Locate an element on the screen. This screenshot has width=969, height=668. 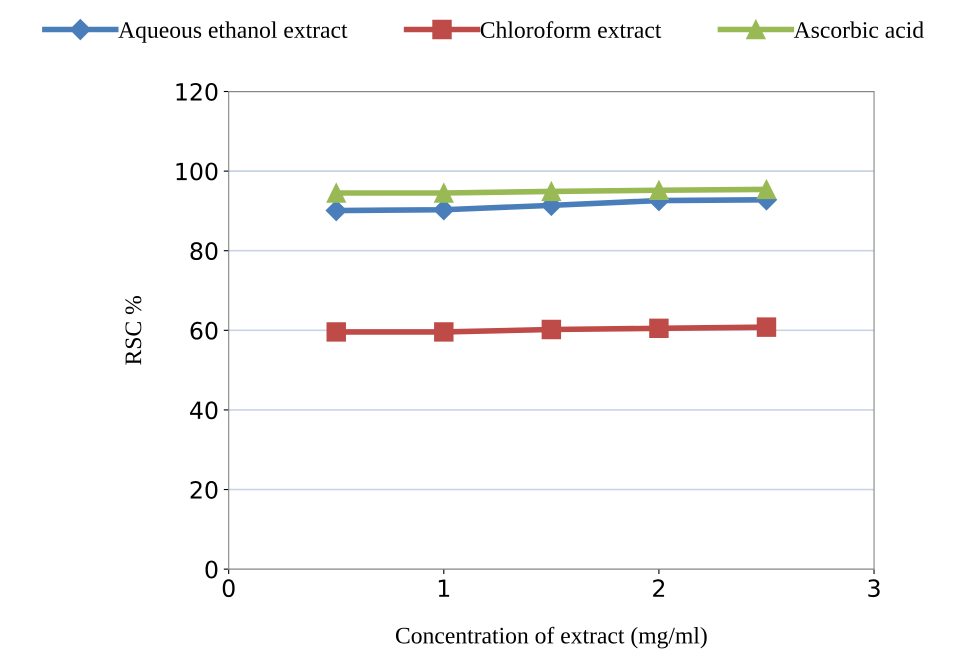
y-axis-title: RSC % is located at coordinates (133, 330).